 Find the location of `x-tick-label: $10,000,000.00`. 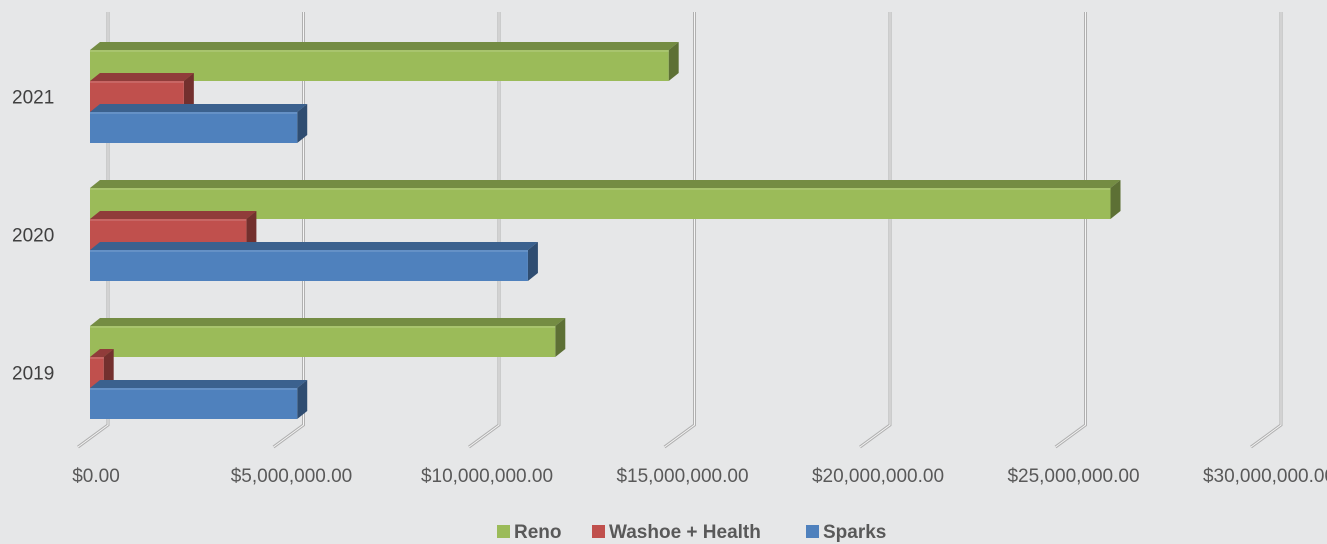

x-tick-label: $10,000,000.00 is located at coordinates (487, 476).